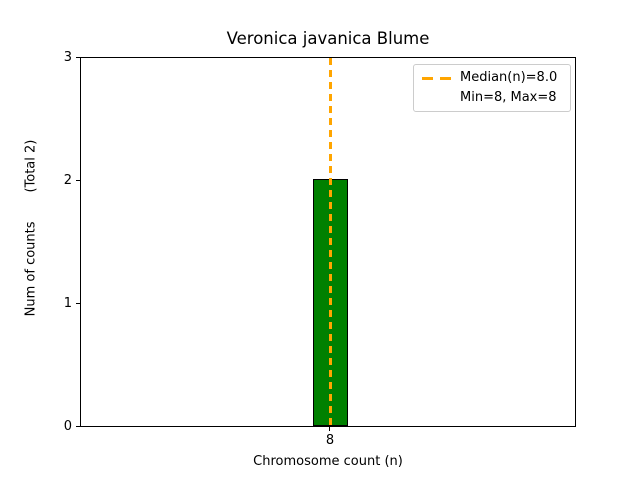  What do you see at coordinates (31, 228) in the screenshot?
I see `y-axis-label: Num of counts (Total 2)` at bounding box center [31, 228].